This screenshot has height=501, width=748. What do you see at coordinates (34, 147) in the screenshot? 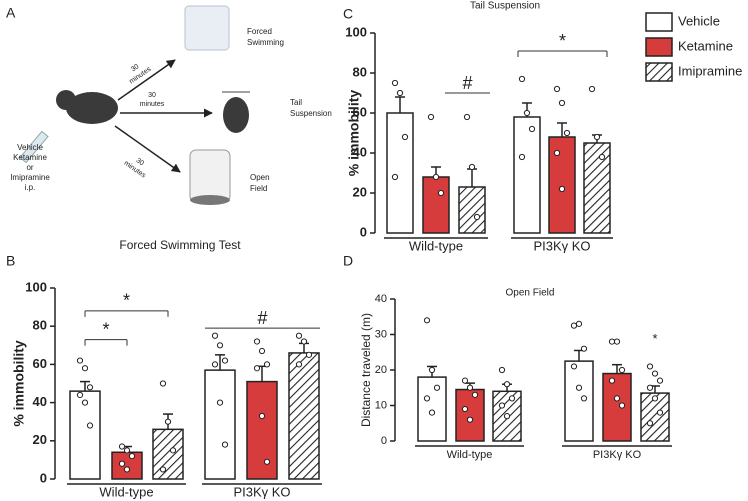
I see `syringe` at bounding box center [34, 147].